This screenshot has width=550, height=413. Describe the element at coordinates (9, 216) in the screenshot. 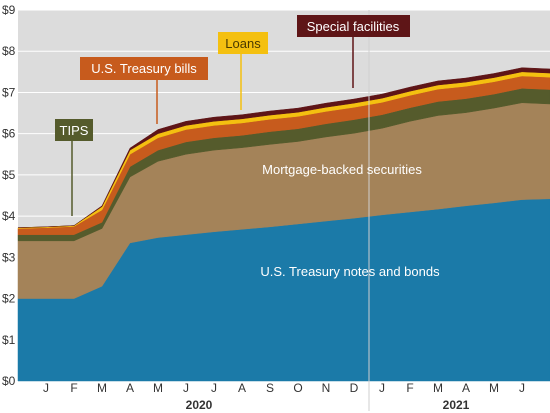

I see `y-tick-label: $4` at that location.